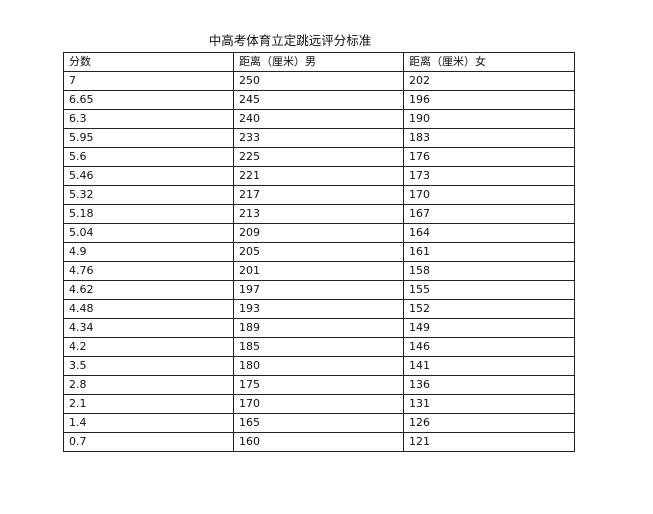  I want to click on cell-distance-female: 183, so click(489, 138).